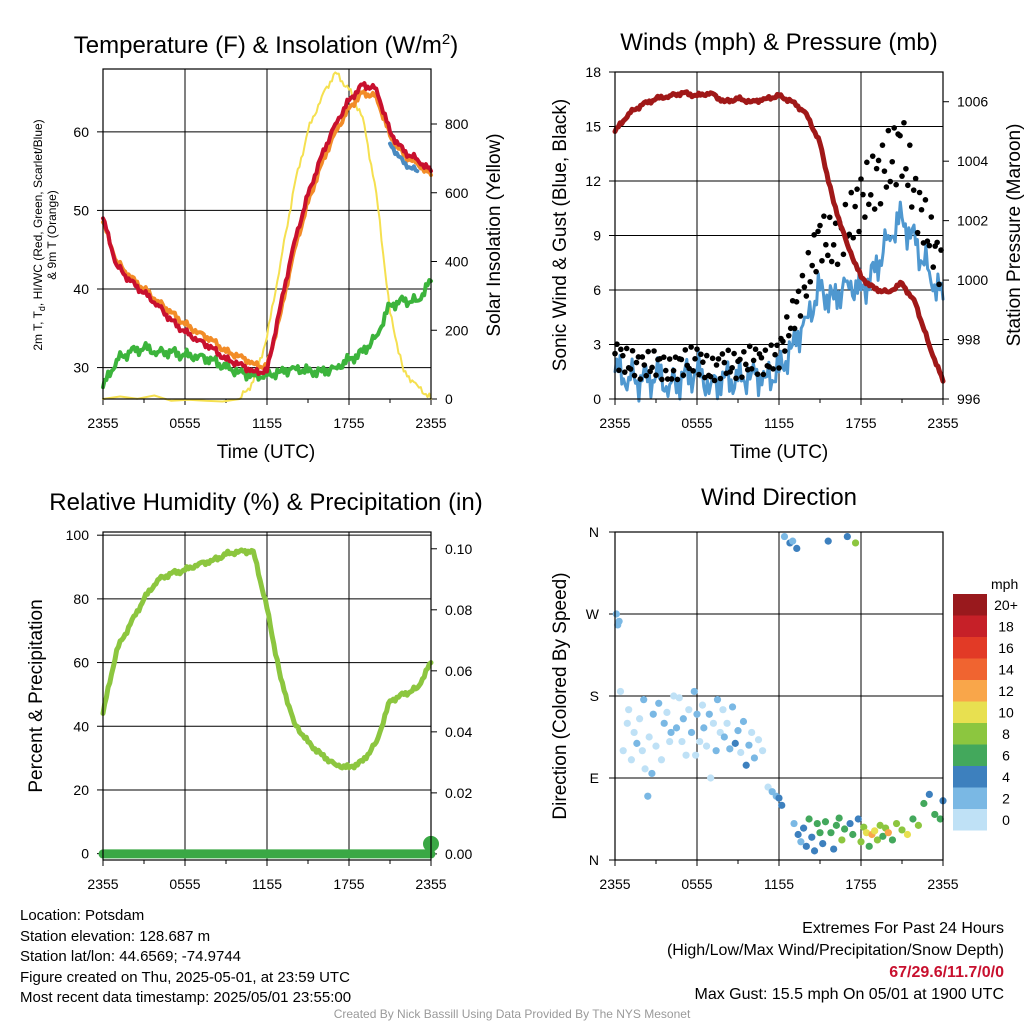 The width and height of the screenshot is (1024, 1024). Describe the element at coordinates (1006, 756) in the screenshot. I see `speed-legend-label: 6` at that location.